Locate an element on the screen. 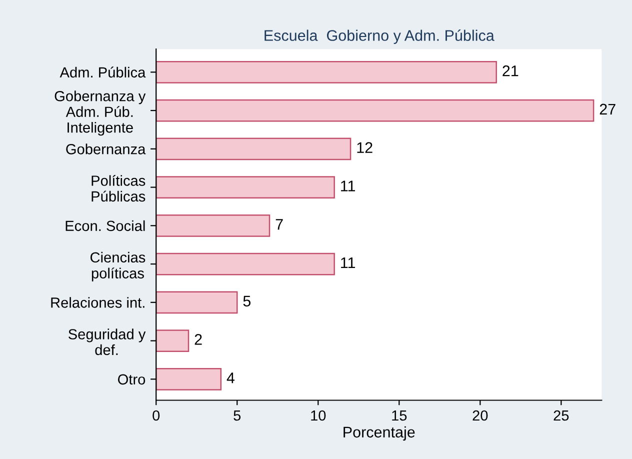  data-label: 27 is located at coordinates (608, 109).